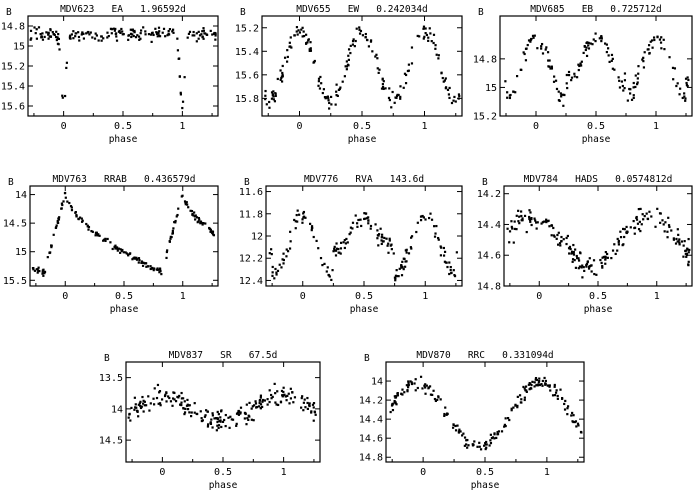 This screenshot has height=500, width=700. Describe the element at coordinates (257, 237) in the screenshot. I see `y-tick-label: 12` at that location.